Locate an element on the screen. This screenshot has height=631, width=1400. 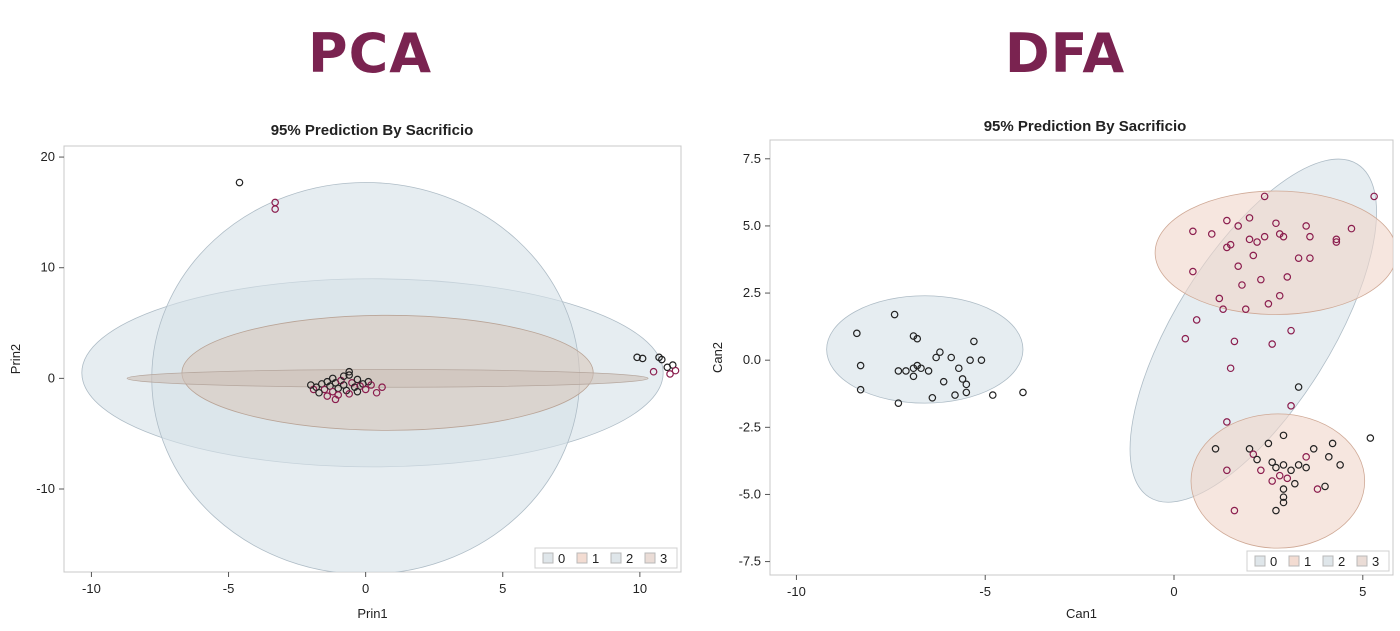
y-tick-label: 10 is located at coordinates (48, 267).